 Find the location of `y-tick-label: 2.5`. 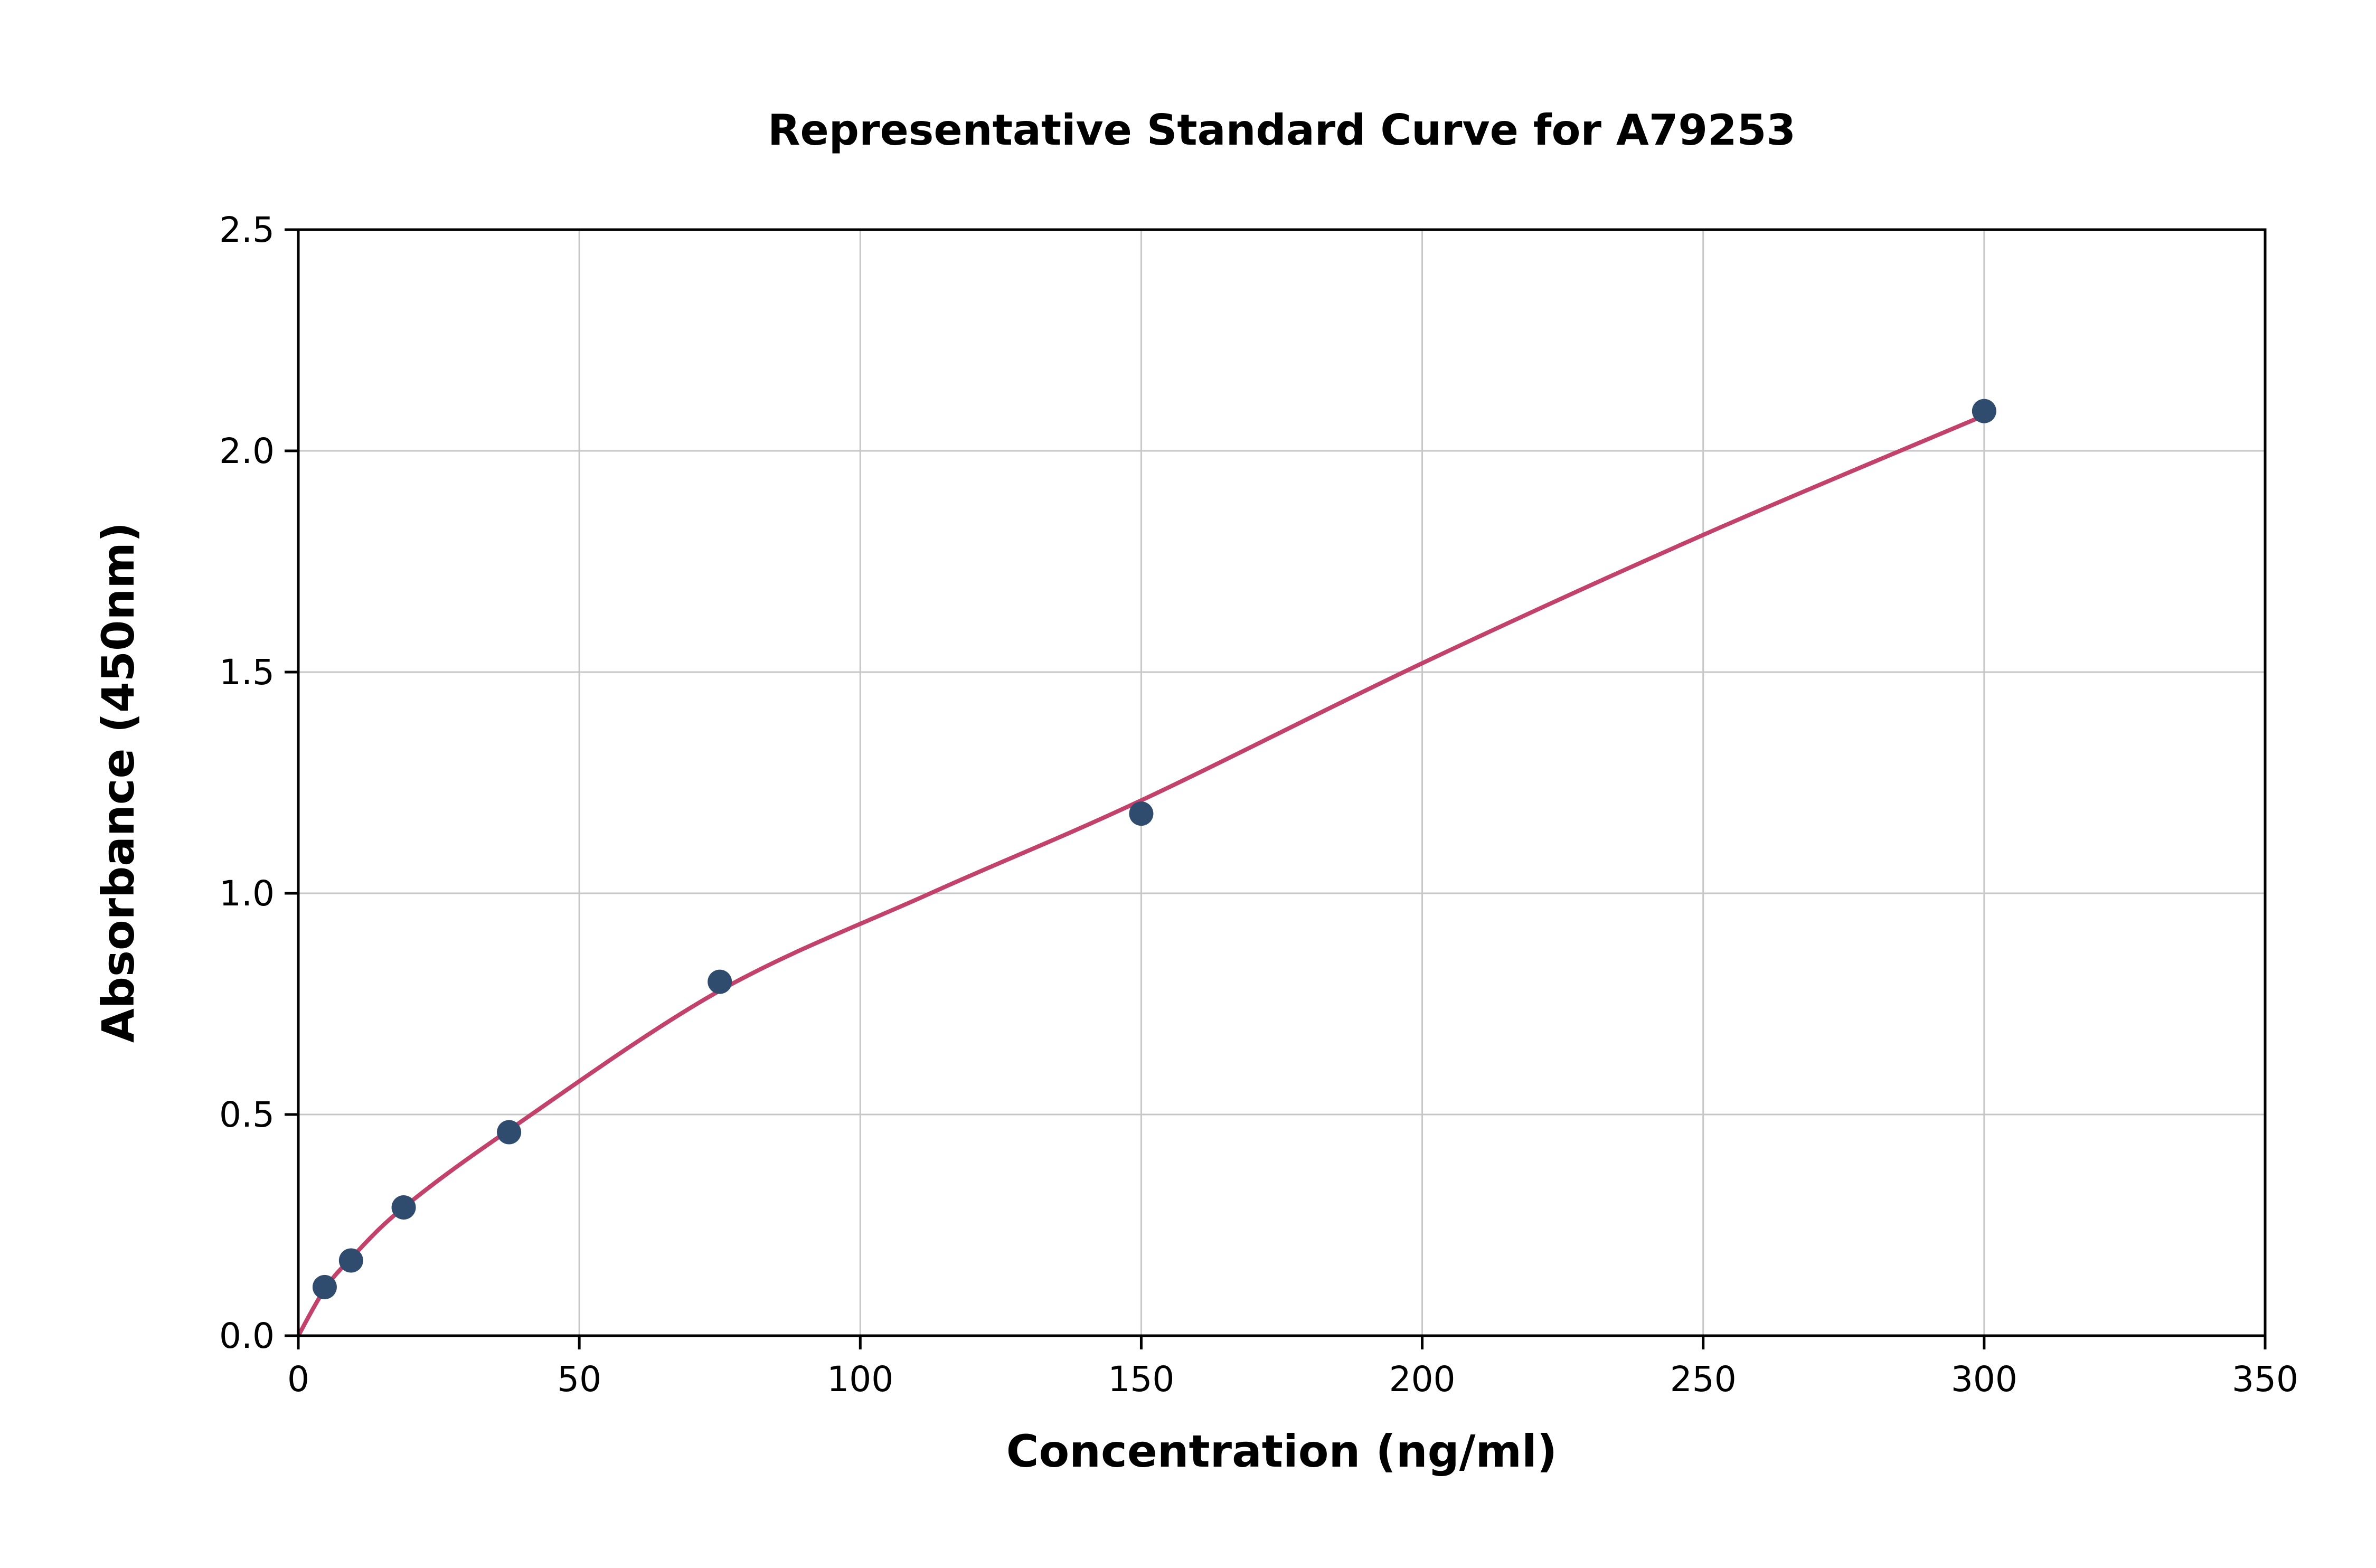

y-tick-label: 2.5 is located at coordinates (247, 230).